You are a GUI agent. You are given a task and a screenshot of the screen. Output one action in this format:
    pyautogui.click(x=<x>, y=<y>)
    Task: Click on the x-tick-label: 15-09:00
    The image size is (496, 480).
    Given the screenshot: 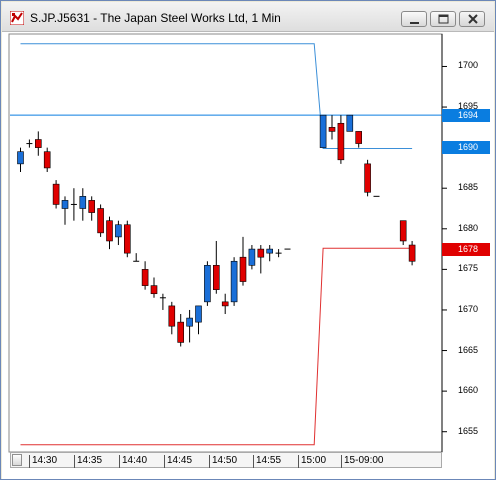 What is the action you would take?
    pyautogui.click(x=364, y=460)
    